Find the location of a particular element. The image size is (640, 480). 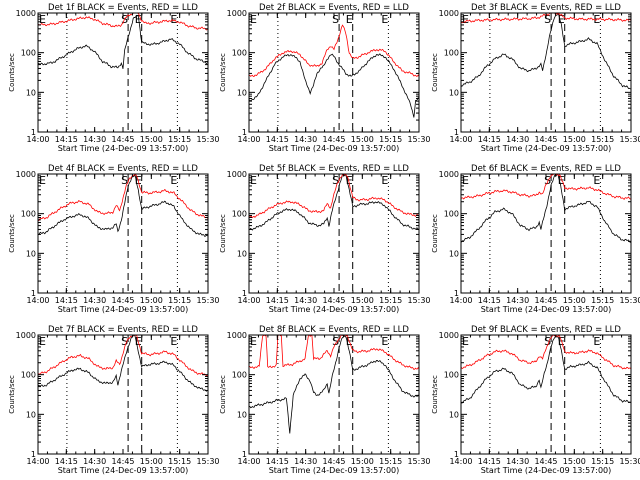

panel-title: Det 8f BLACK = Events, RED = LLD is located at coordinates (334, 330).